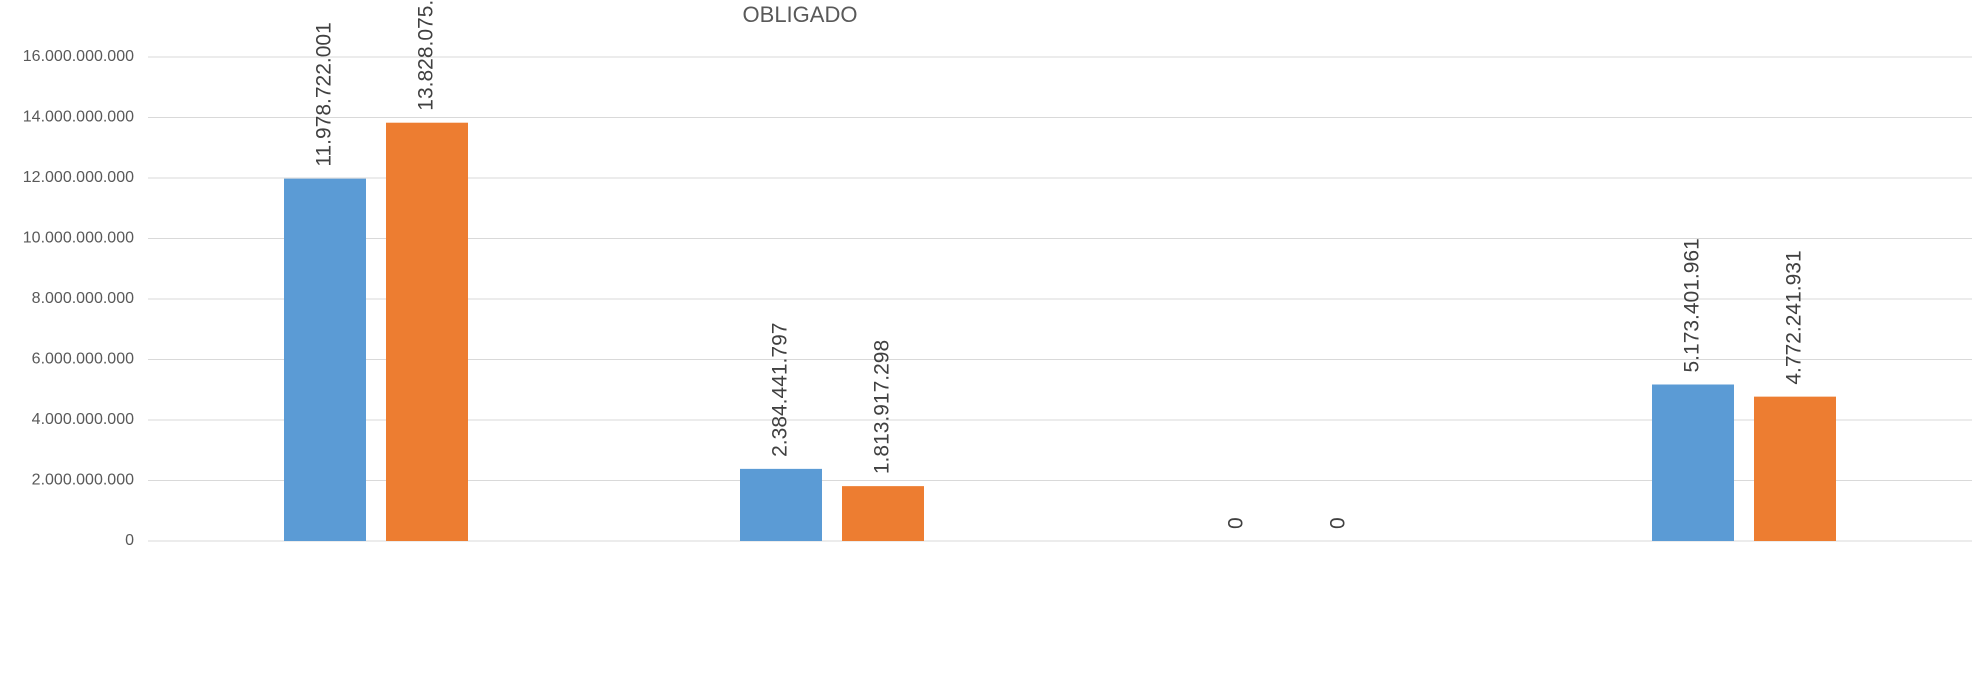 The image size is (1972, 694). What do you see at coordinates (78, 56) in the screenshot?
I see `y-tick-label: 16.000.000.000` at bounding box center [78, 56].